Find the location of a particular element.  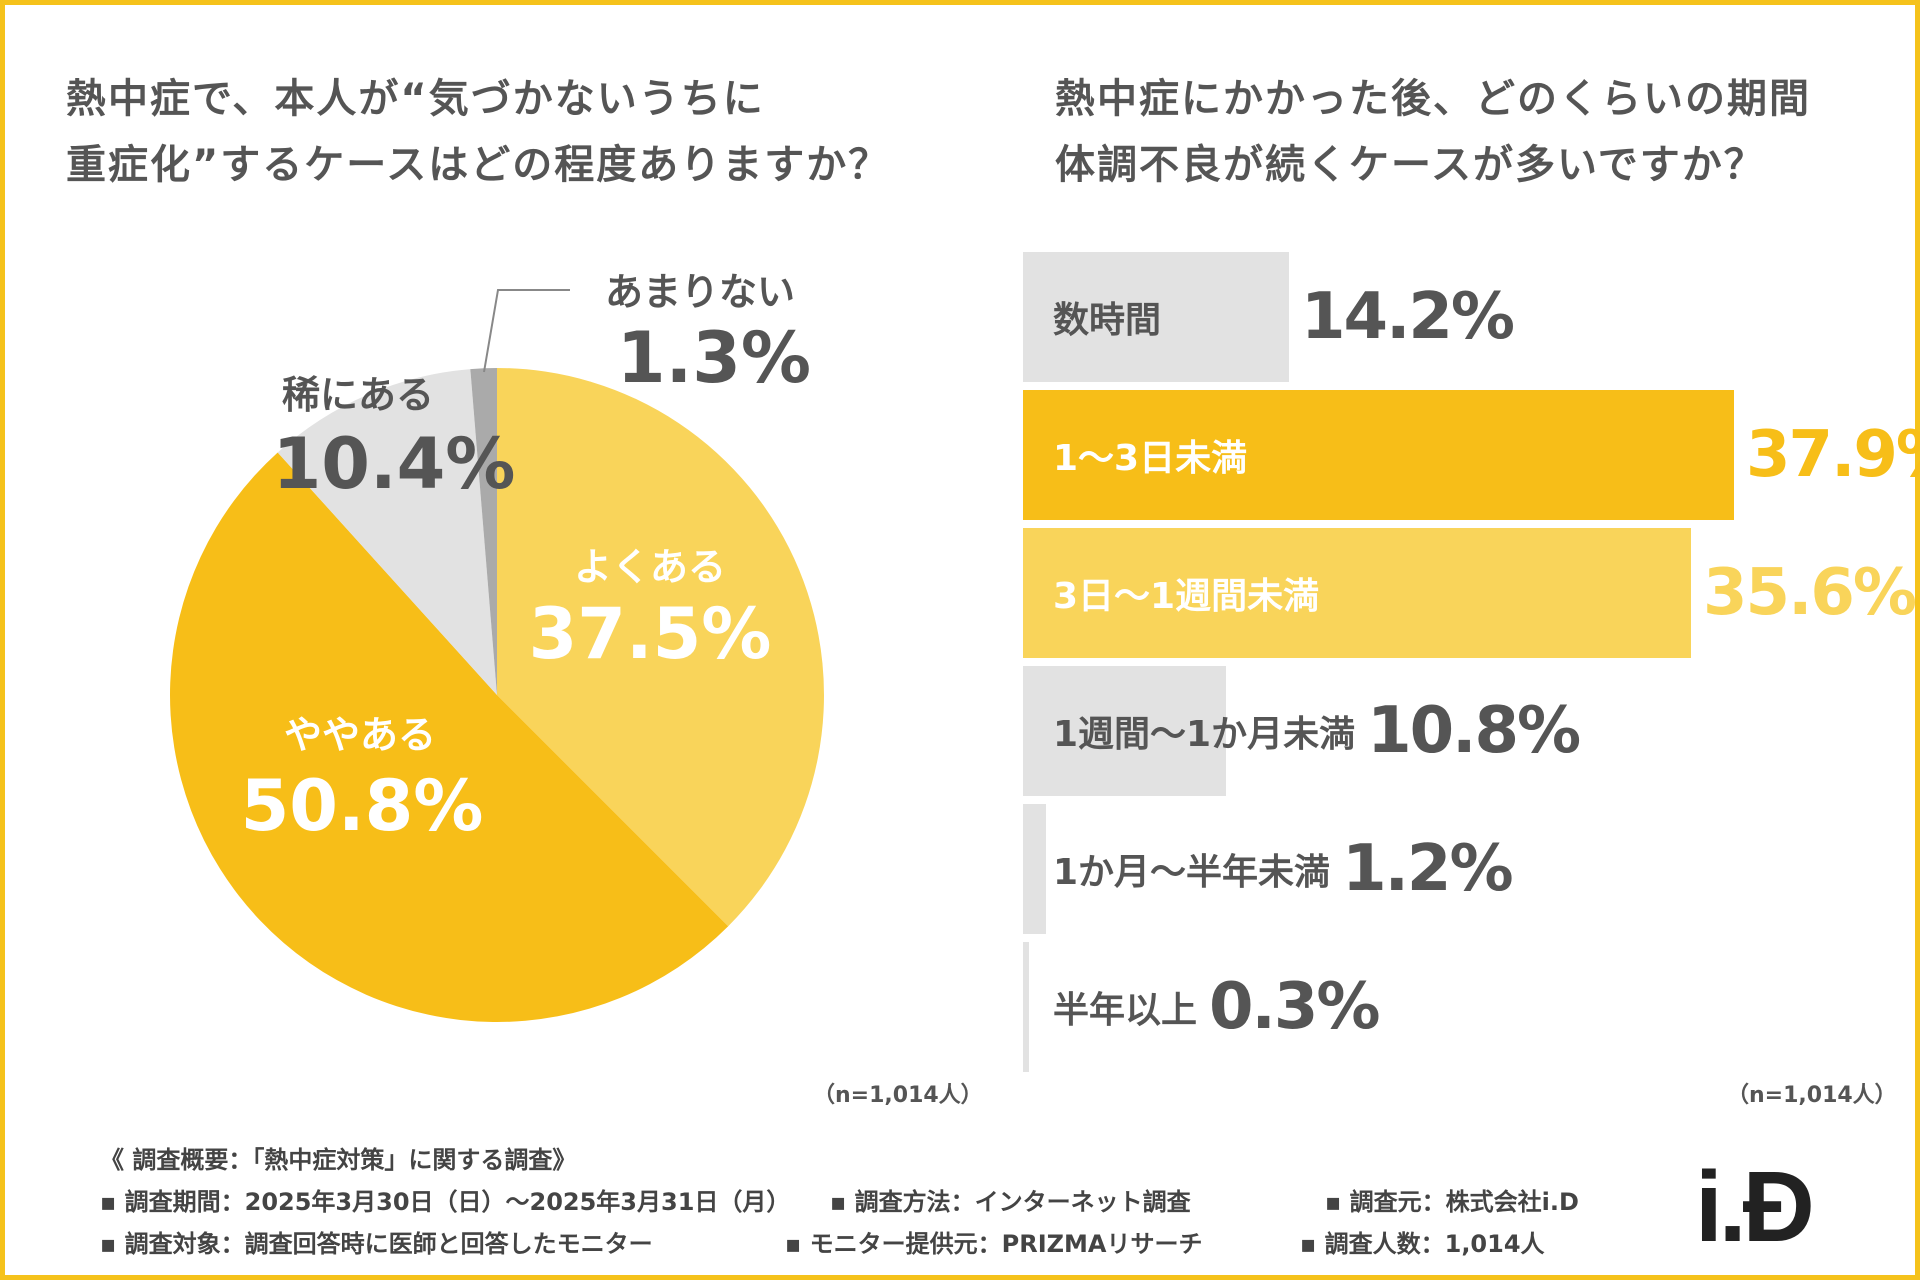

pie-label-rarely: 稀にある is located at coordinates (358, 395).